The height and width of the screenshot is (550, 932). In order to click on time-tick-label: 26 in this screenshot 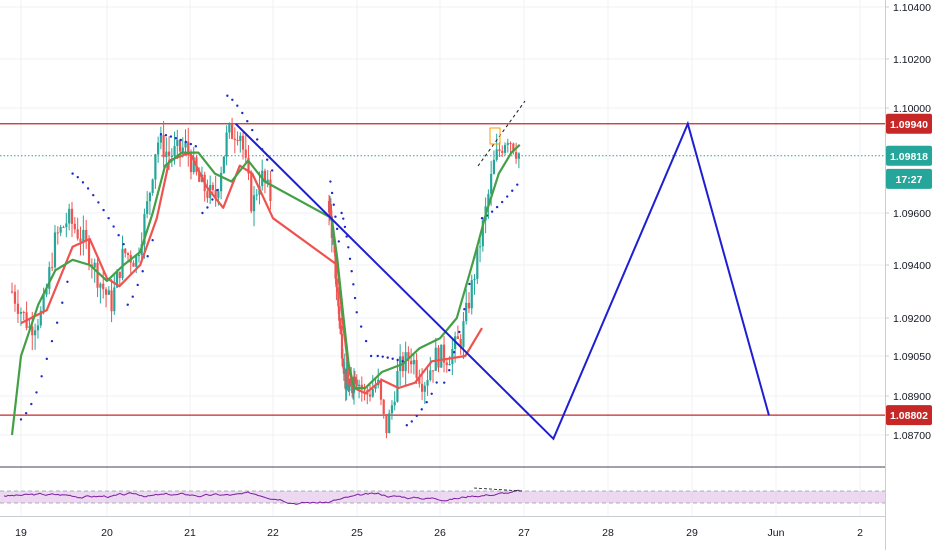, I will do `click(440, 533)`.